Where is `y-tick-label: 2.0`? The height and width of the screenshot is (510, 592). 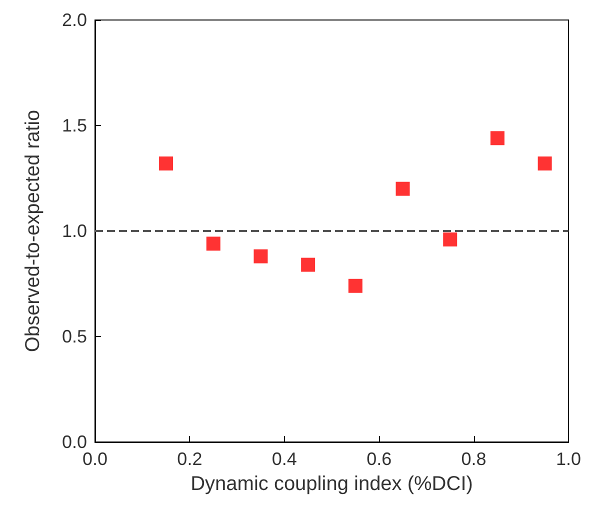
y-tick-label: 2.0 is located at coordinates (74, 20).